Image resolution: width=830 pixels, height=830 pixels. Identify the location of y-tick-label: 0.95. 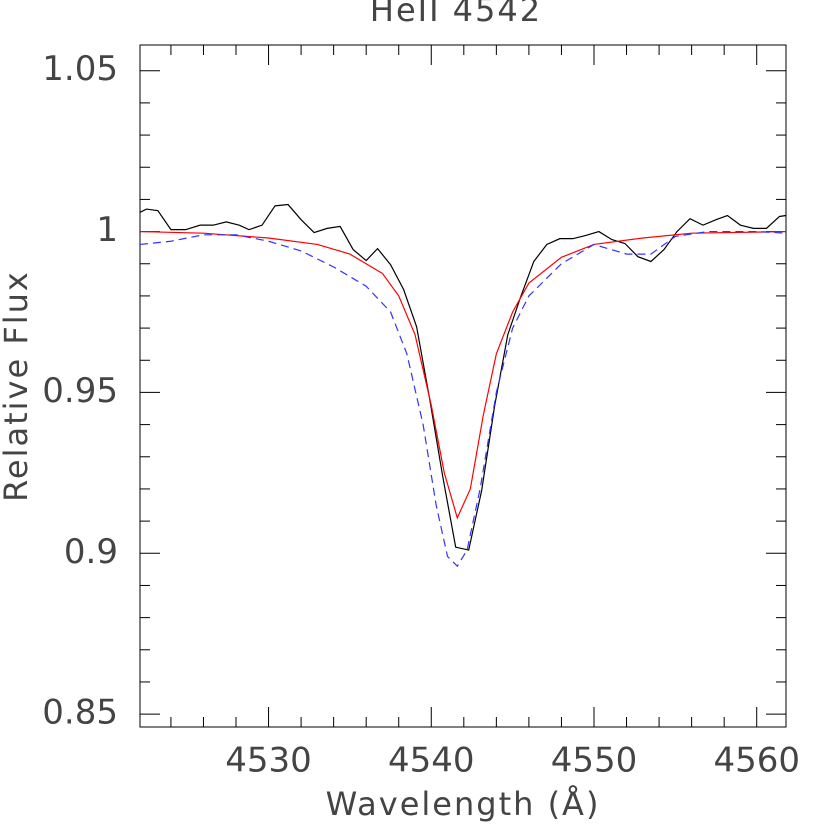
(80, 391).